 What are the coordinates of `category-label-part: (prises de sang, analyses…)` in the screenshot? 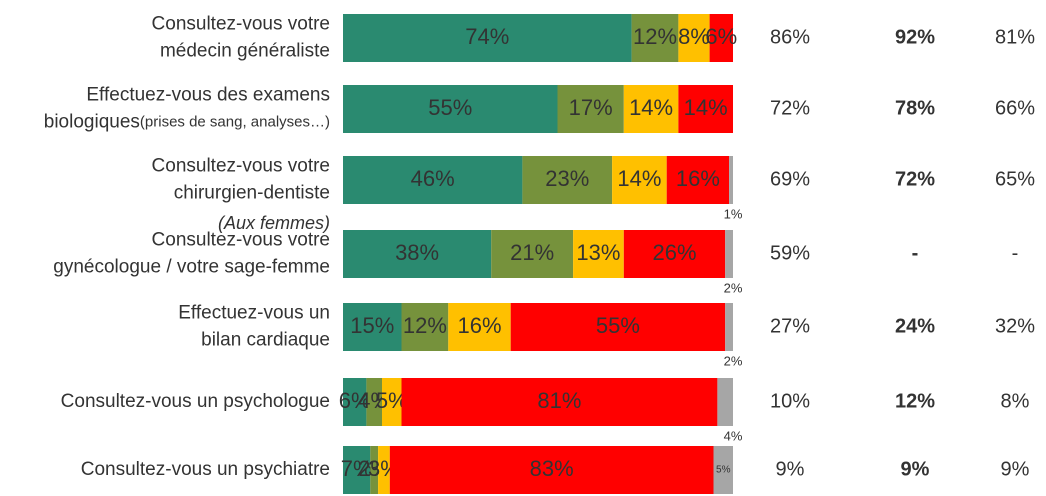 It's located at (235, 121).